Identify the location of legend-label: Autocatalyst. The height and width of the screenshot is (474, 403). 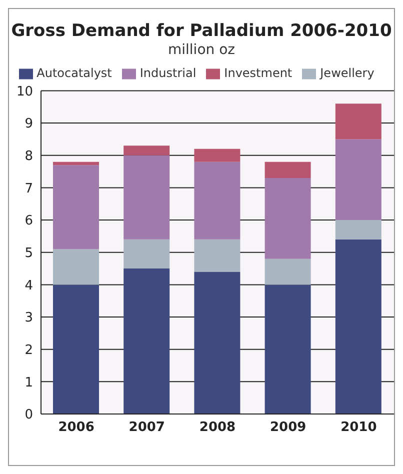
(74, 73).